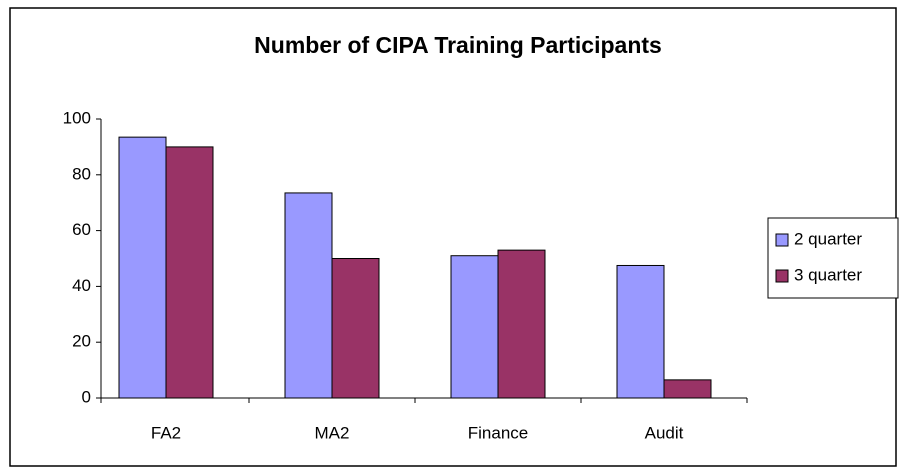 The height and width of the screenshot is (475, 906). What do you see at coordinates (458, 45) in the screenshot?
I see `chart-title: Number of CIPA Training Participants` at bounding box center [458, 45].